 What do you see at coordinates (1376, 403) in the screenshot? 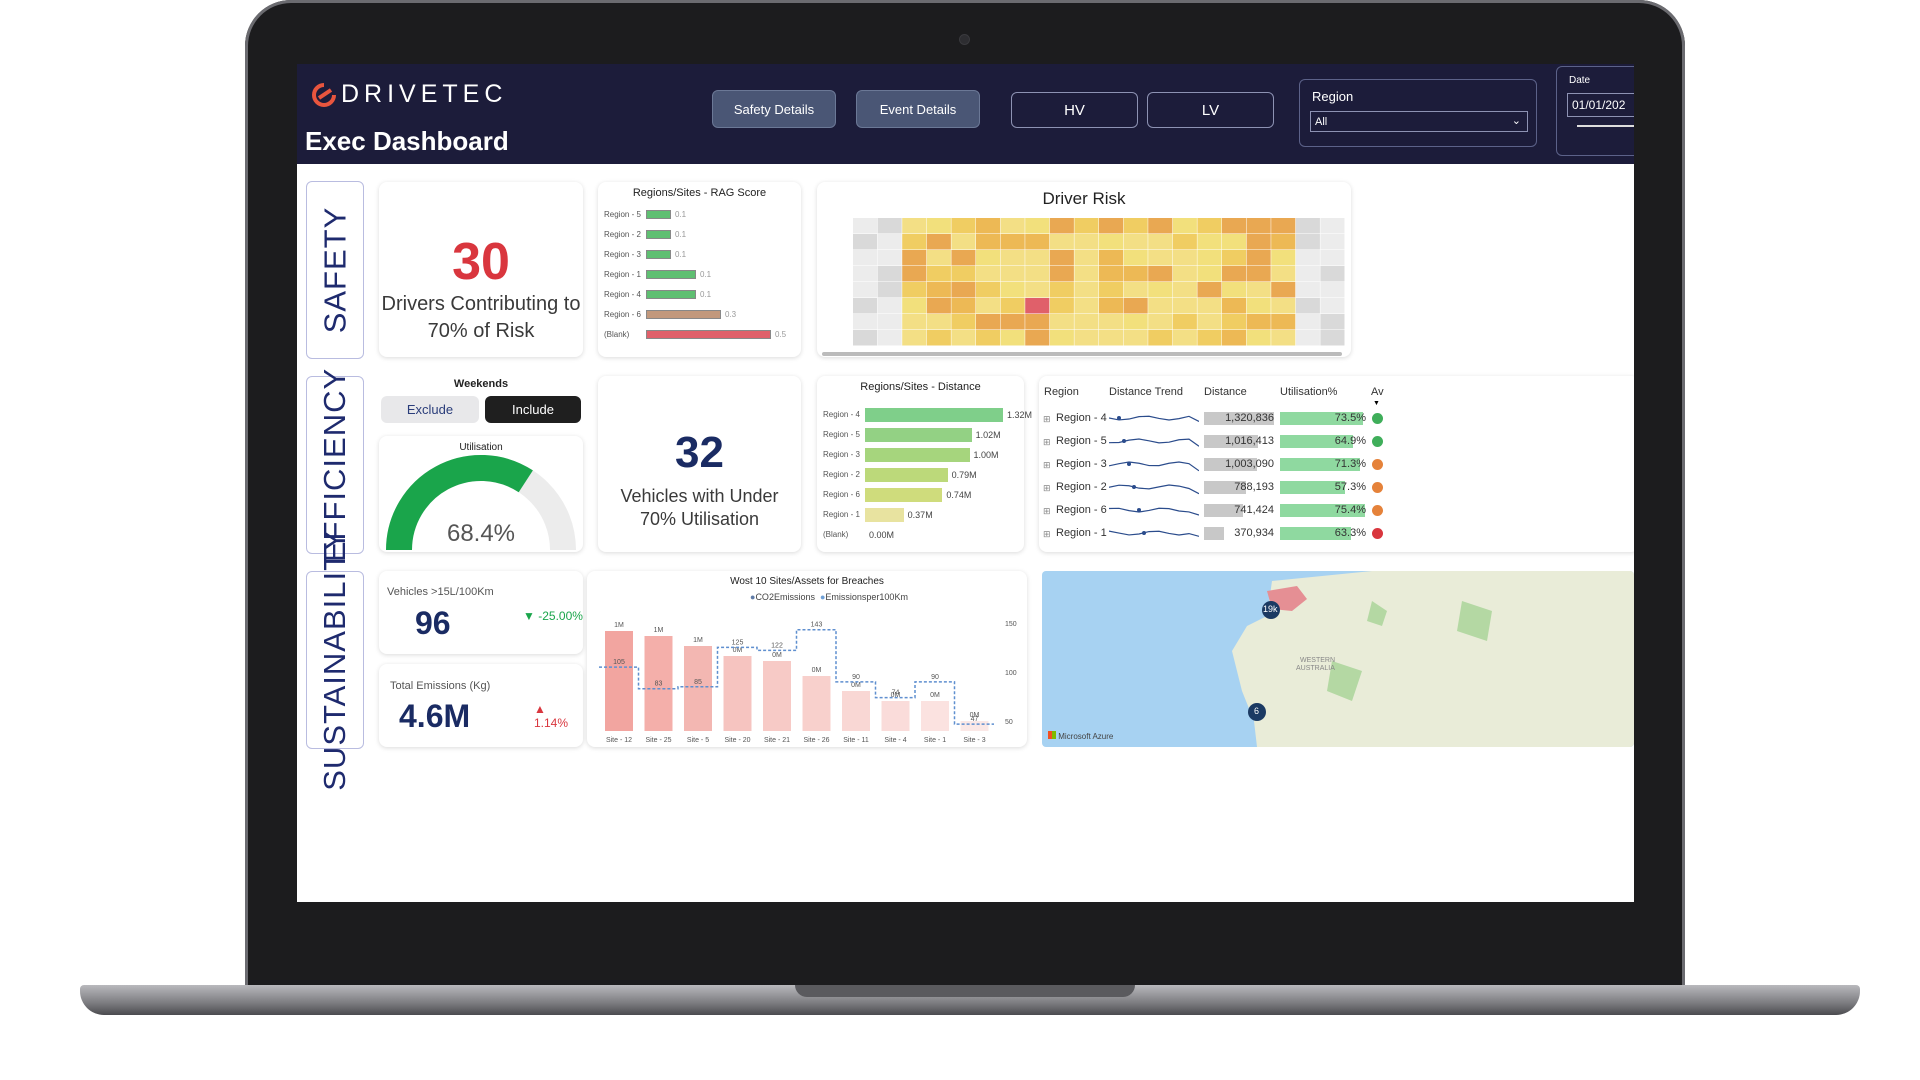
I see `sort-desc-icon: ▼` at bounding box center [1376, 403].